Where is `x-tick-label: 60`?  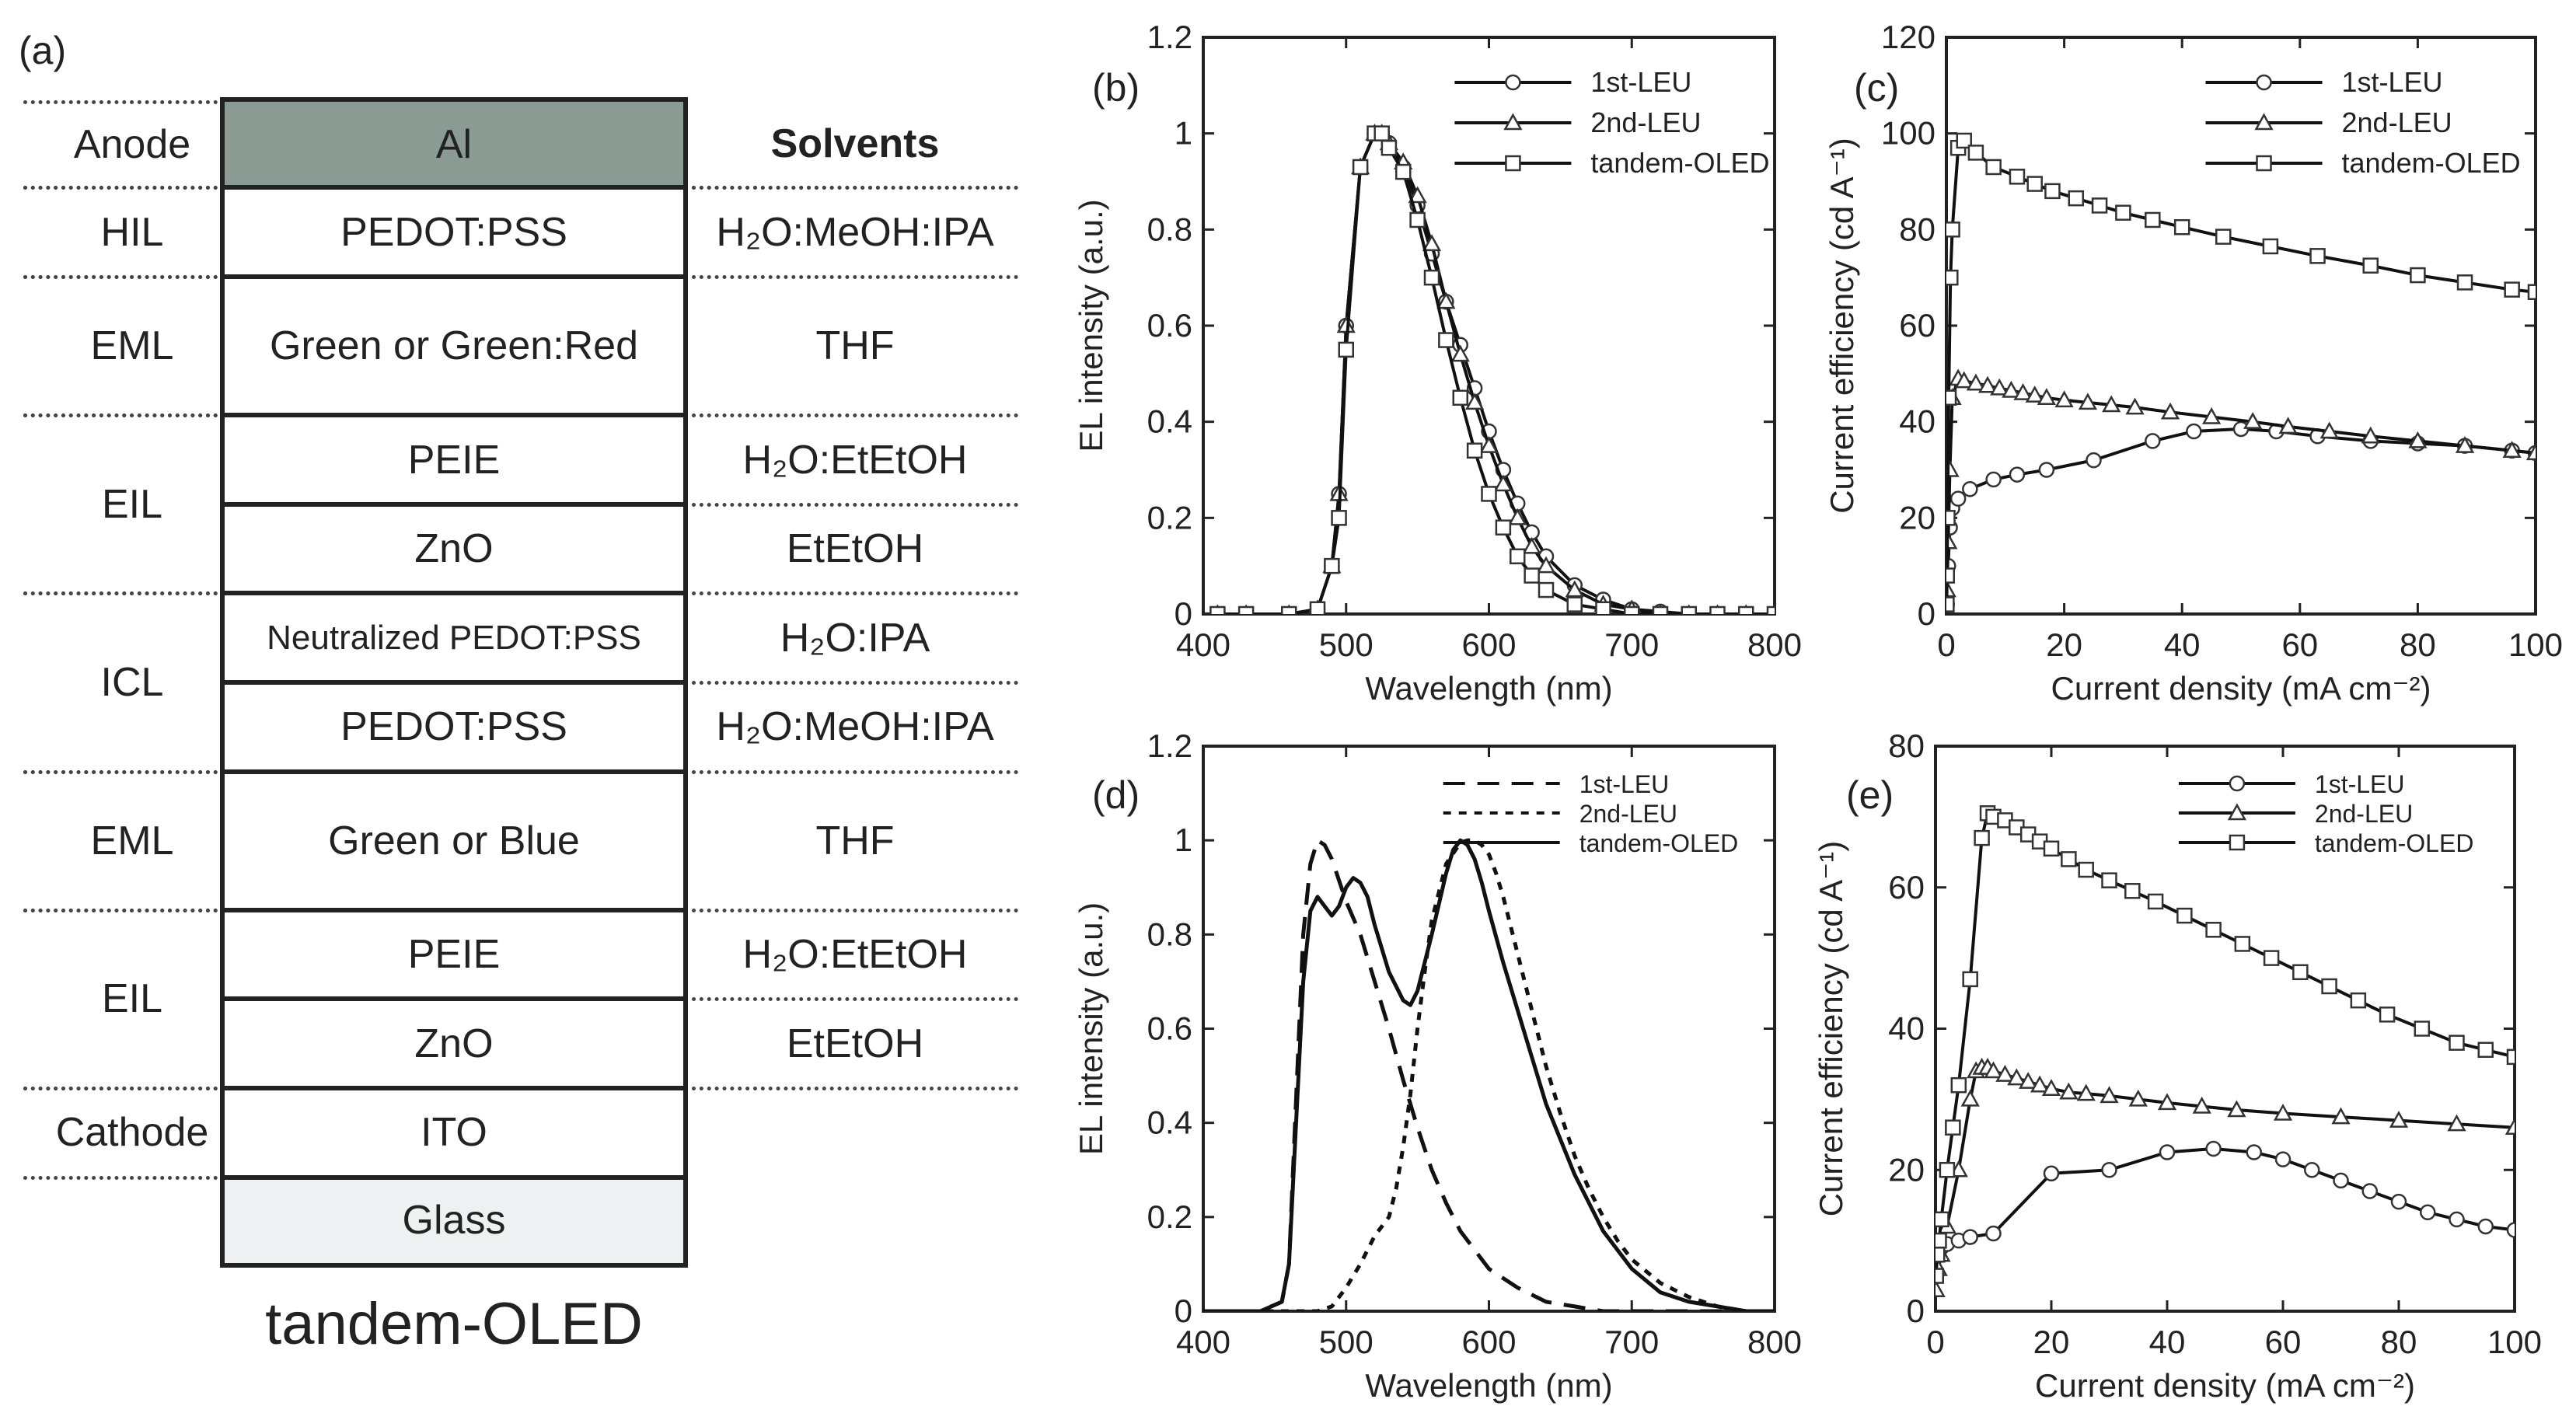
x-tick-label: 60 is located at coordinates (2299, 644).